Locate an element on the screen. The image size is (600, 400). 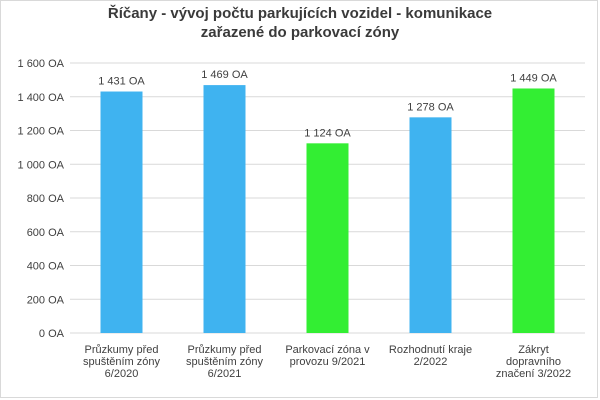
y-tick-label: 600 OA is located at coordinates (46, 233).